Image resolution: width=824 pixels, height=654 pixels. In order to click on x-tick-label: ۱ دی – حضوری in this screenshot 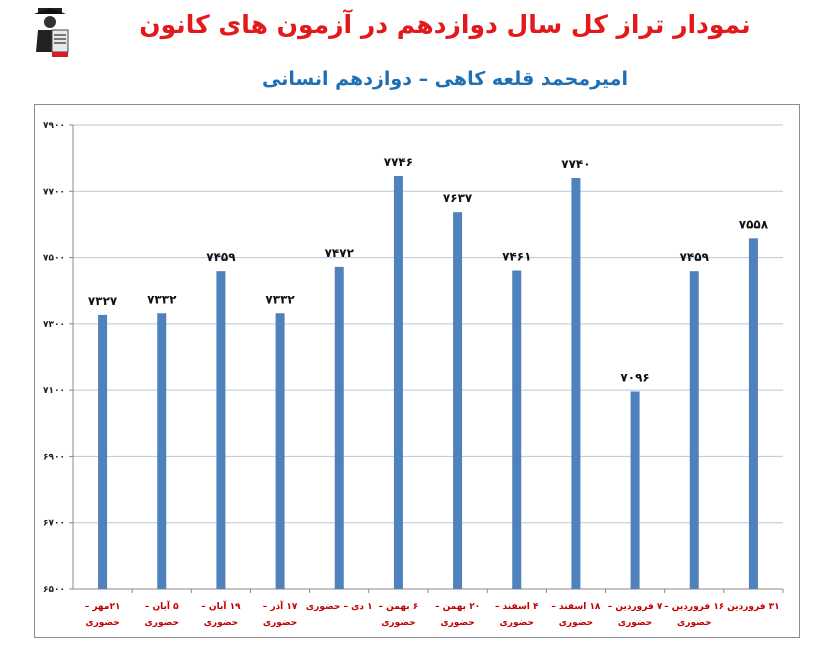, I will do `click(339, 607)`.